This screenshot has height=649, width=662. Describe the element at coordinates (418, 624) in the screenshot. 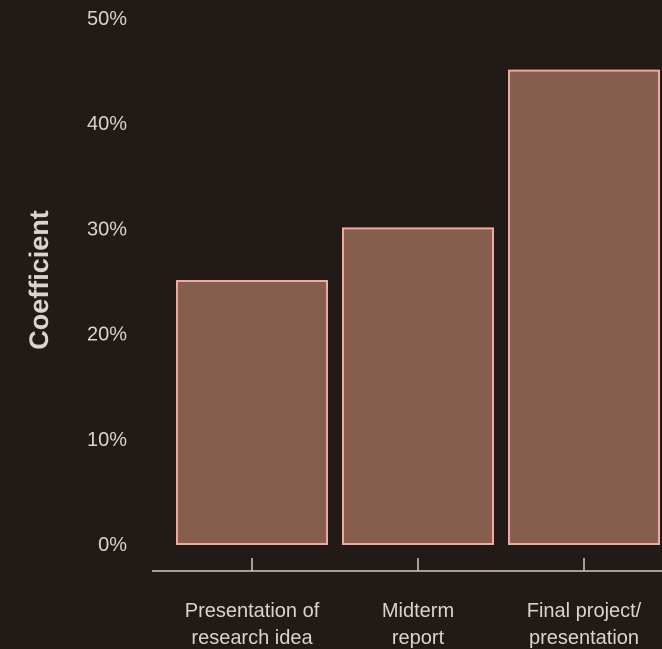

I see `x-tick-label: Midterm report` at that location.